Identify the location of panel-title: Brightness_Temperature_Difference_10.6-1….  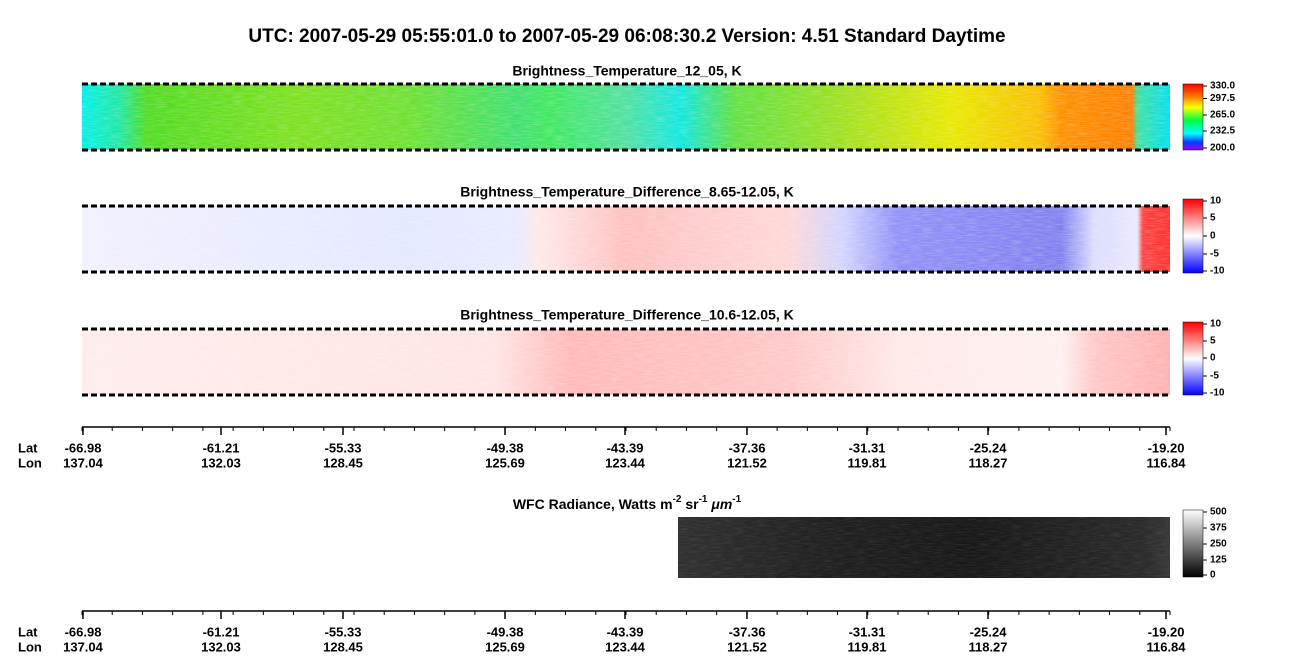
(627, 315).